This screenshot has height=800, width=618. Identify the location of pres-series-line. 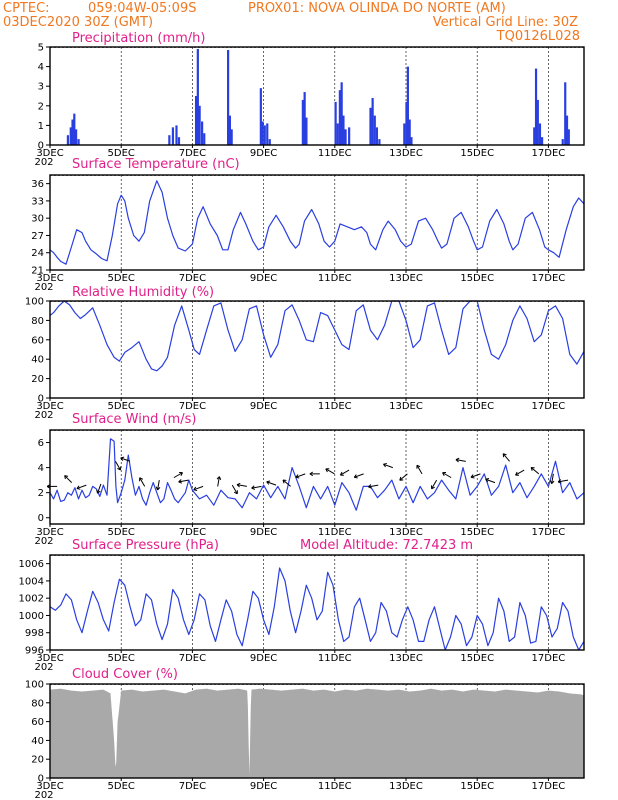
(317, 609).